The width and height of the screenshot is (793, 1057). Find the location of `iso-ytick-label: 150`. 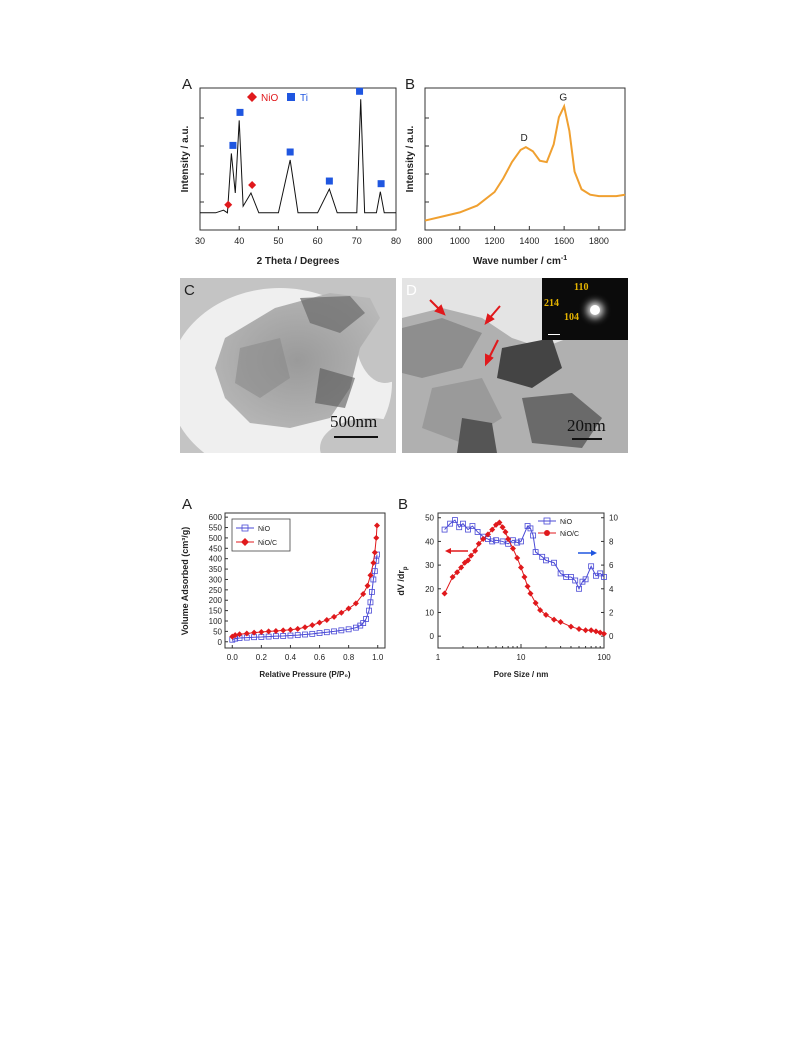

iso-ytick-label: 150 is located at coordinates (216, 611).